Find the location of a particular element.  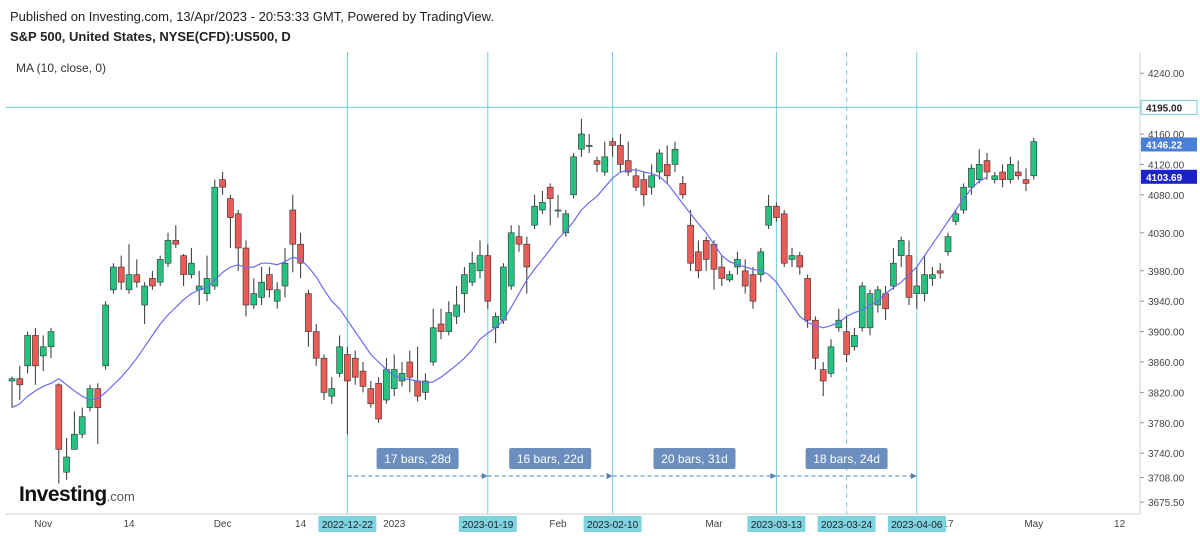

last-price: 4146.22 is located at coordinates (1169, 144).